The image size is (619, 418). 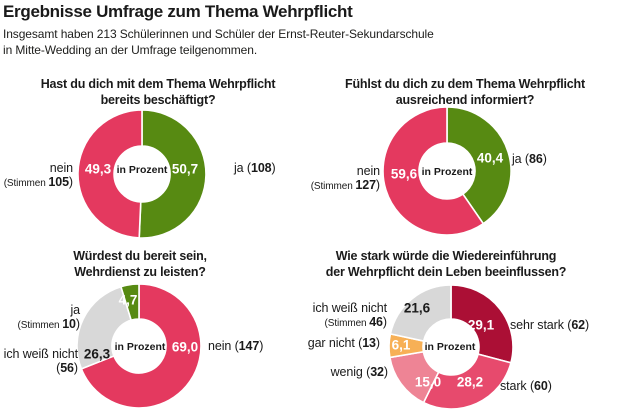 I want to click on slice-stark, so click(x=467, y=381).